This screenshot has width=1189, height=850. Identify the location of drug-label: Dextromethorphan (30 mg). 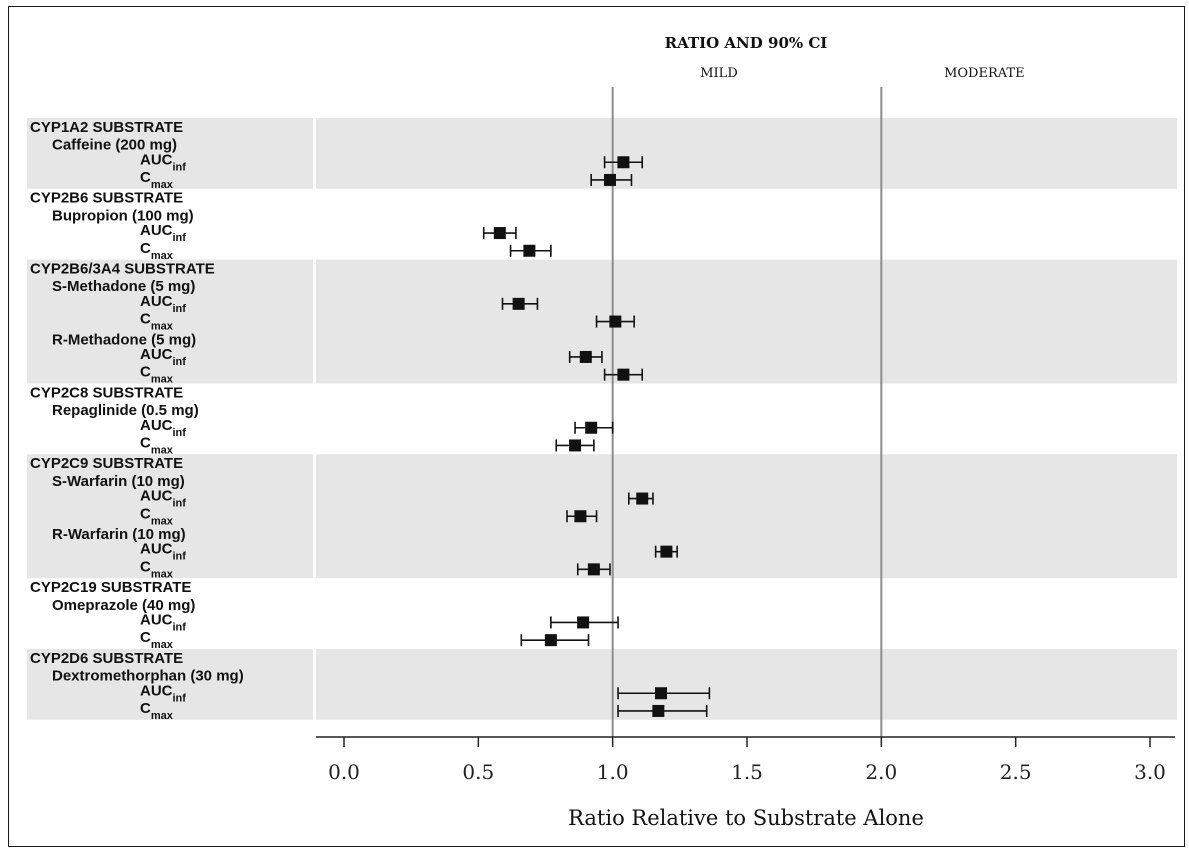
(148, 676).